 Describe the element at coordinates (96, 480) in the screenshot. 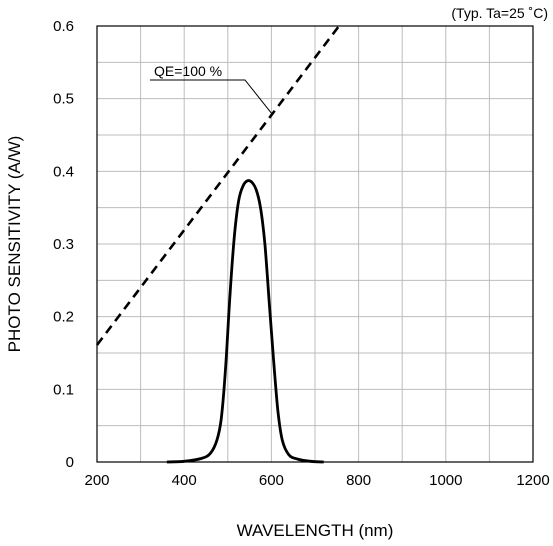

I see `x-tick-label: 200` at that location.